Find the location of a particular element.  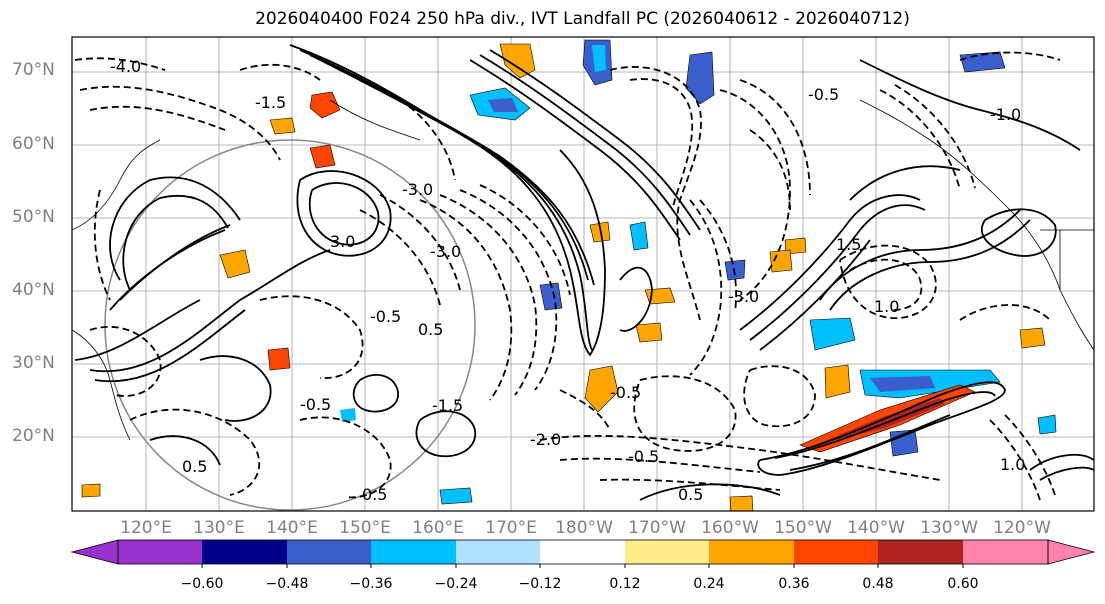

contour-label: -1.0 is located at coordinates (1005, 114).